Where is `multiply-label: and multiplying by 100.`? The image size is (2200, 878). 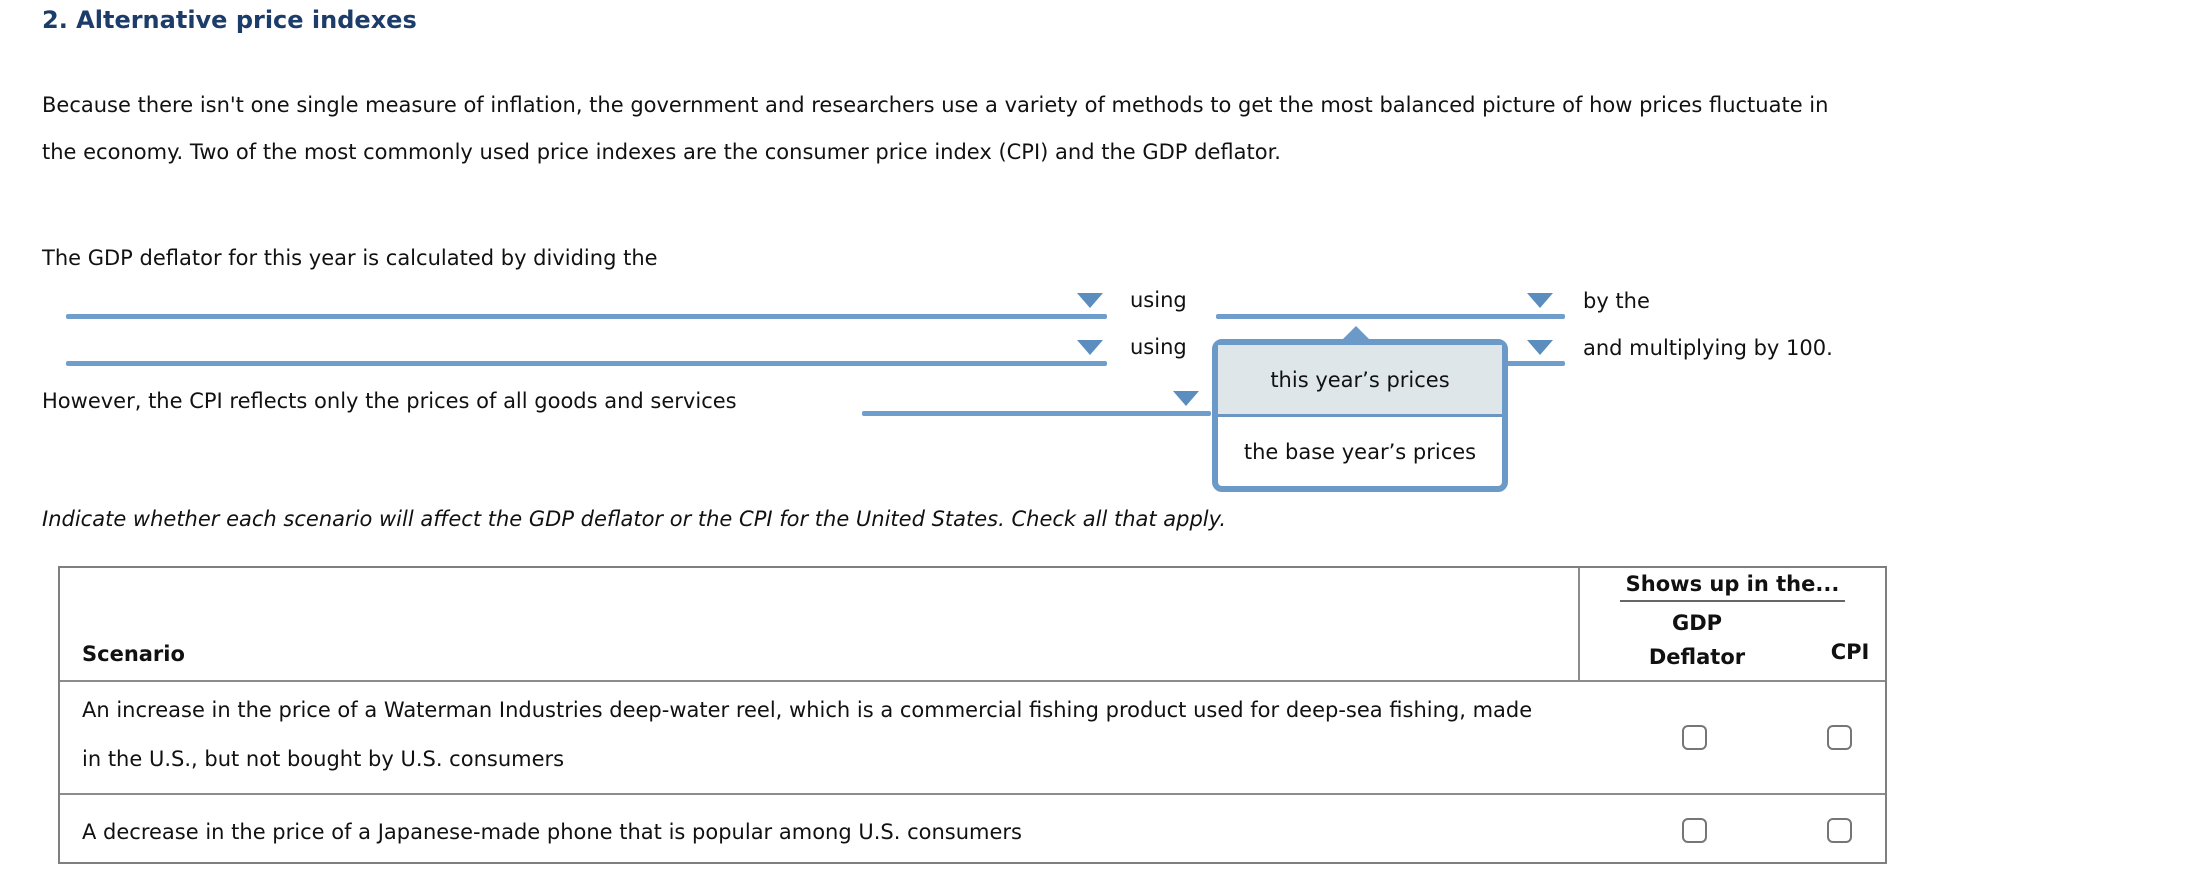 multiply-label: and multiplying by 100. is located at coordinates (1708, 348).